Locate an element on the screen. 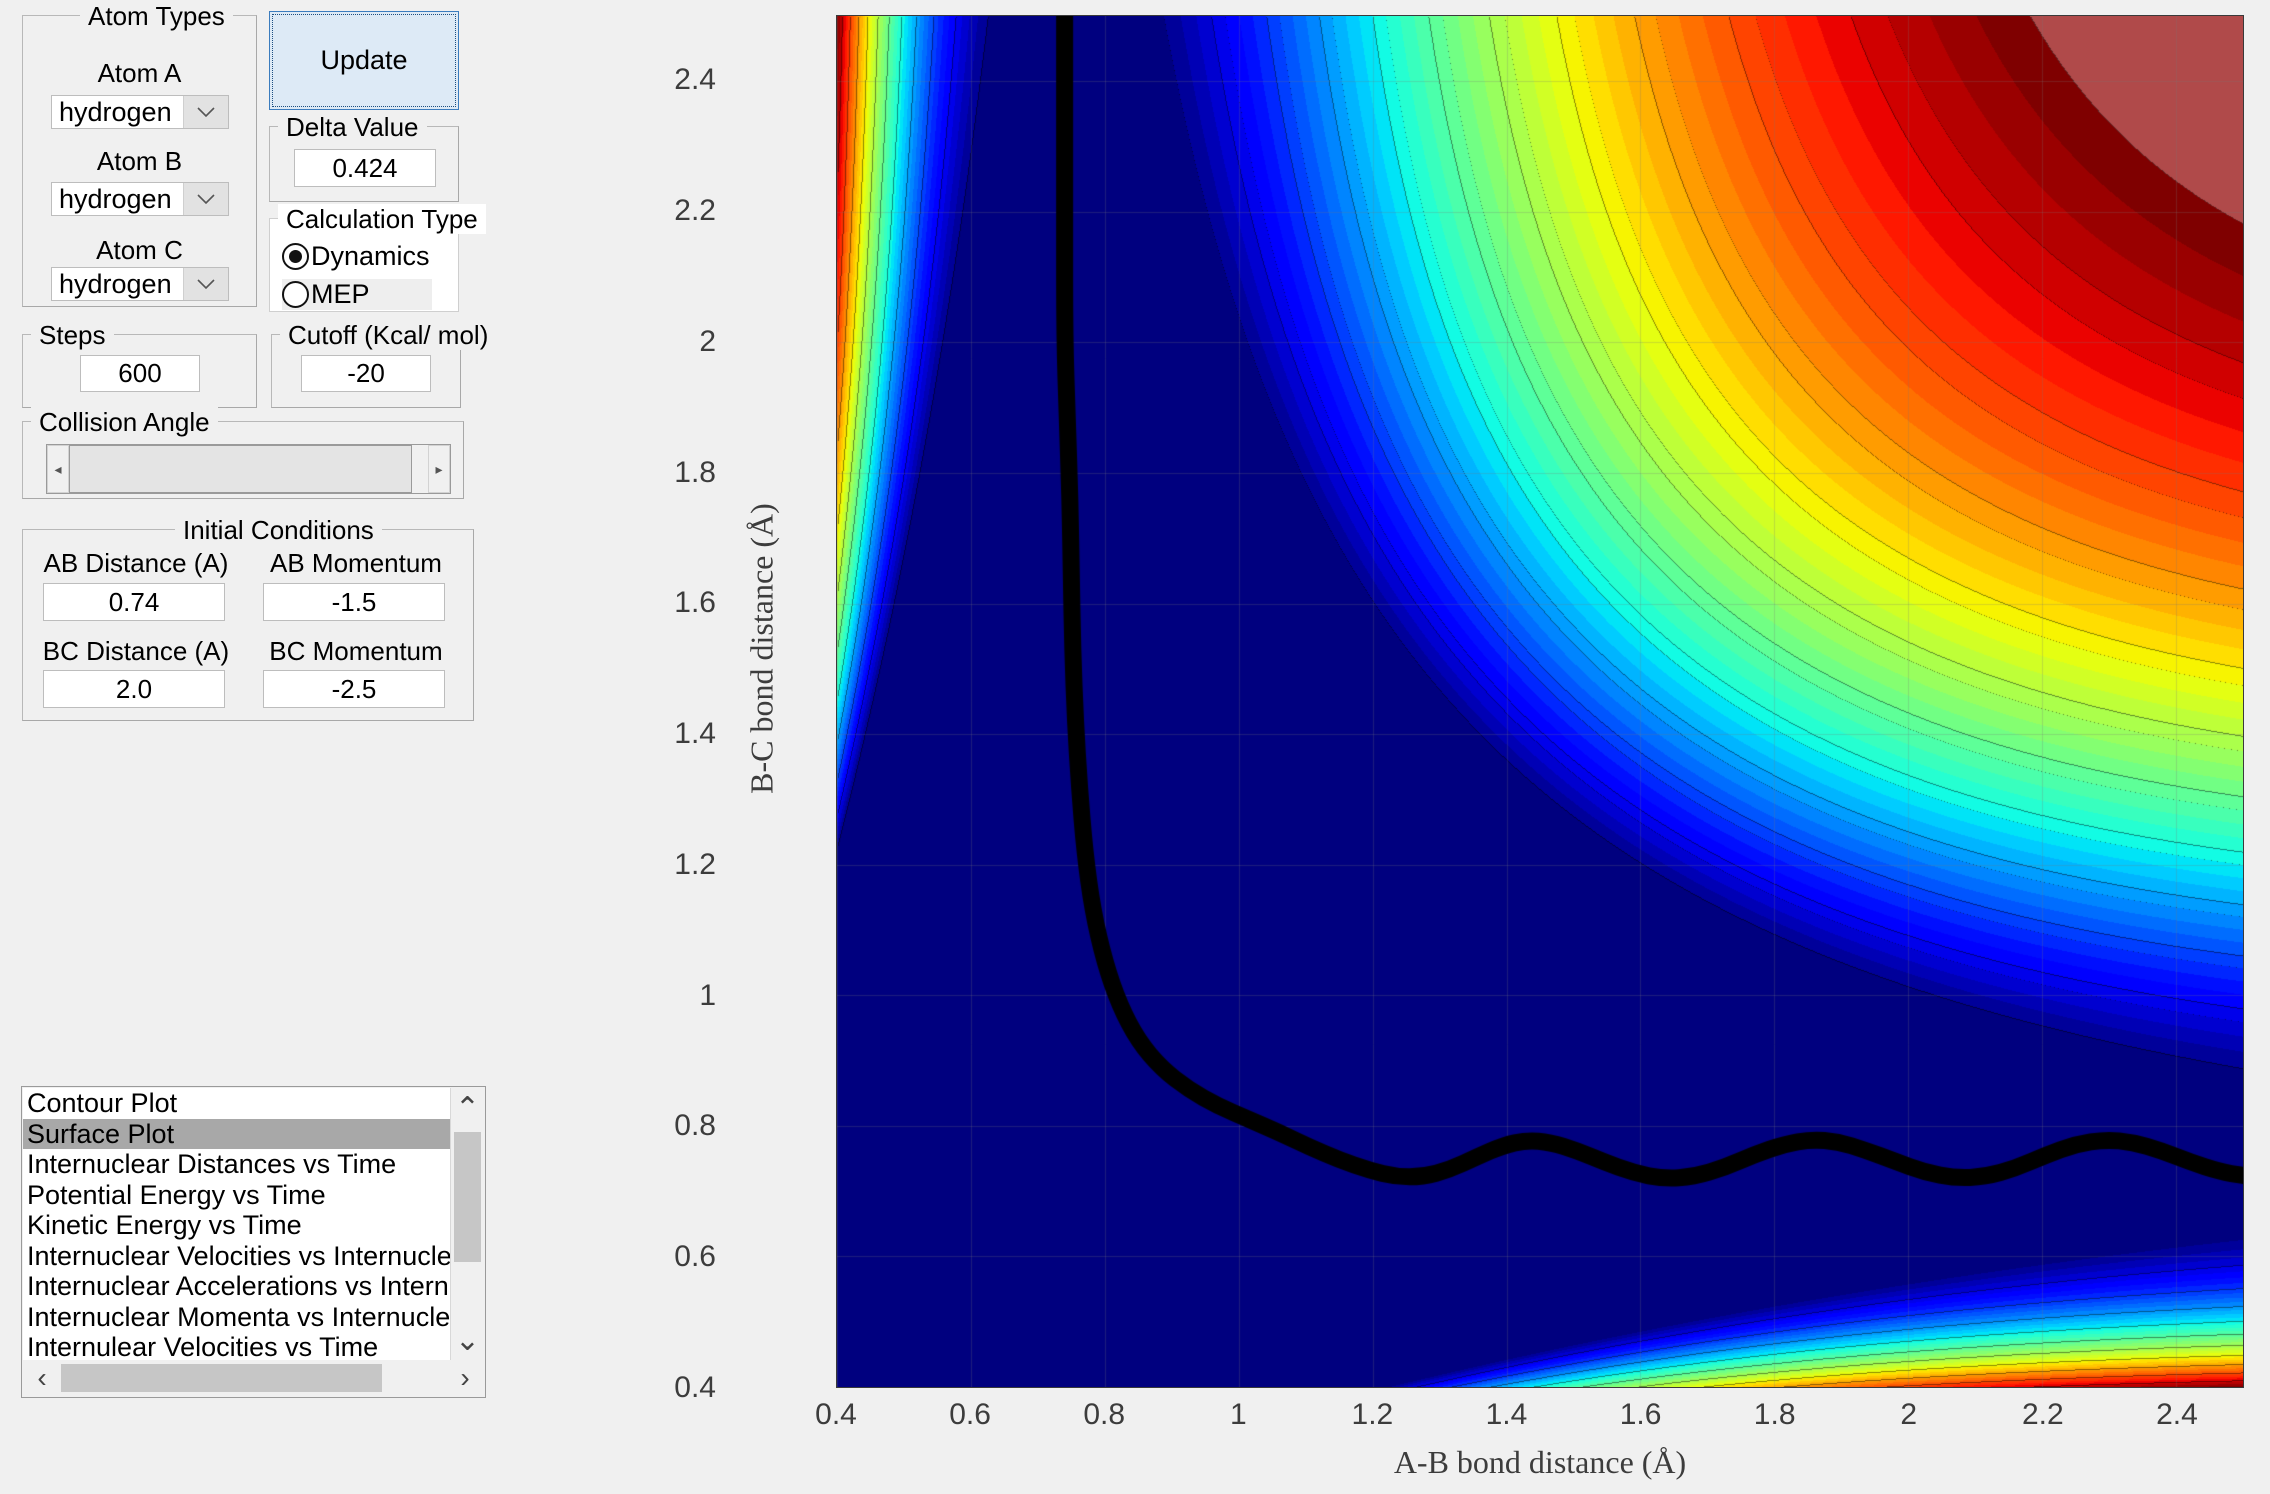  atom-a-label: Atom A is located at coordinates (139, 73).